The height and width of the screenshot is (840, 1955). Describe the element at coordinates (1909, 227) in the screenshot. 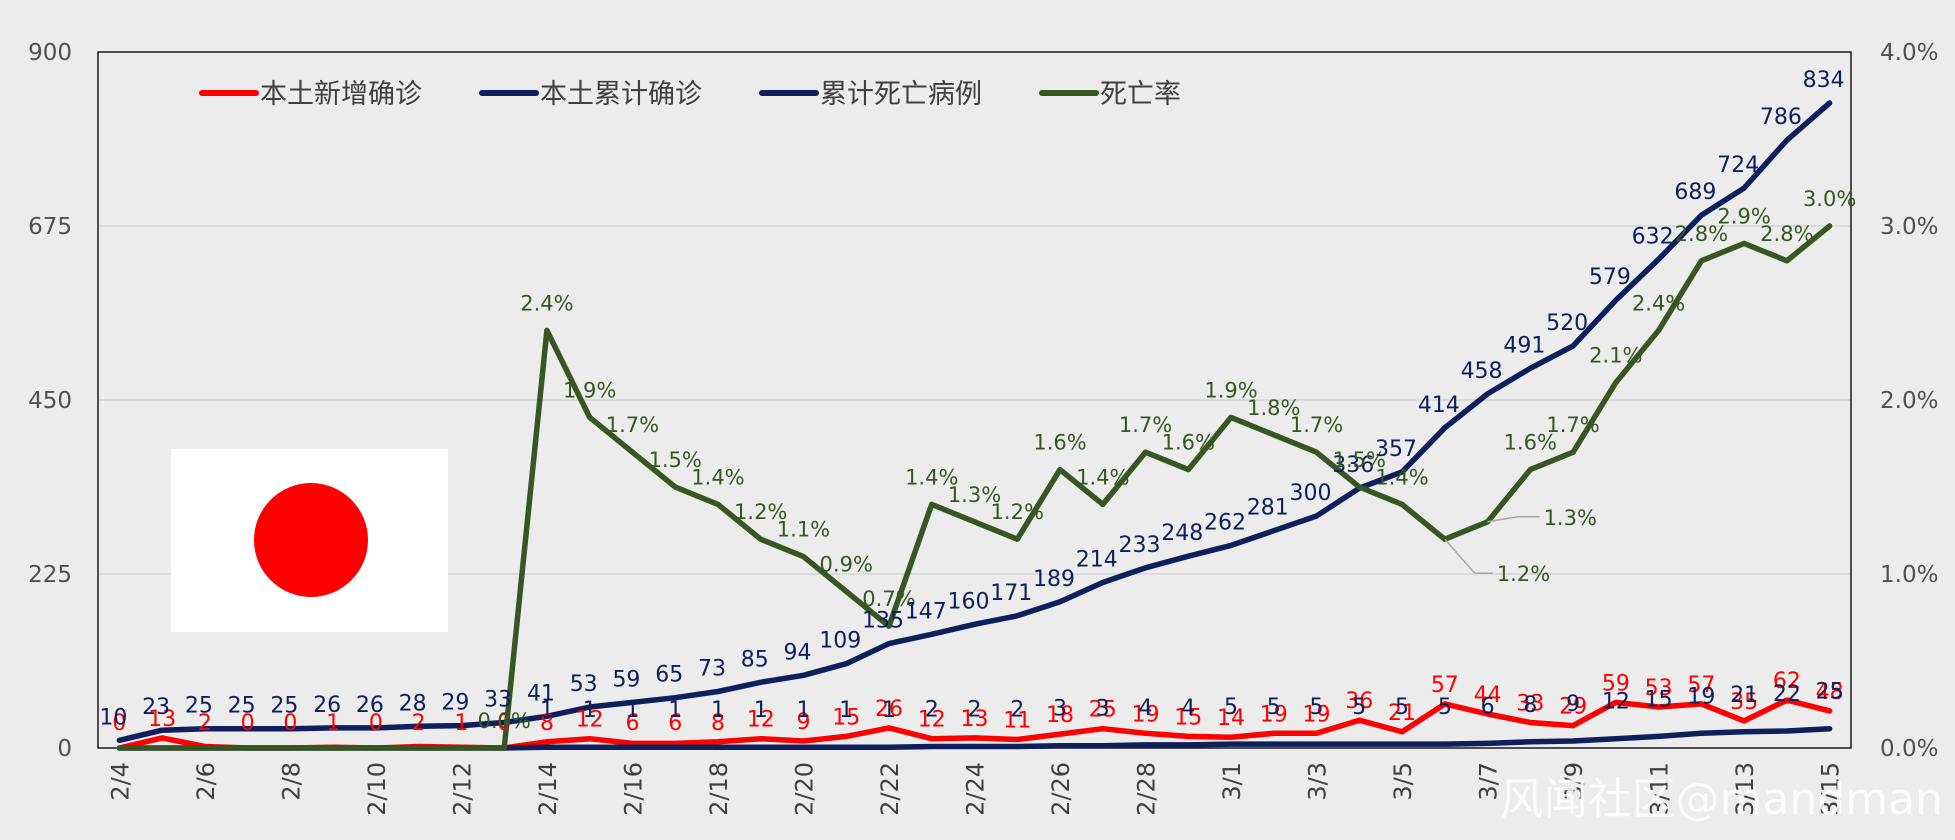

I see `y-right-tick-label: 3.0%` at that location.